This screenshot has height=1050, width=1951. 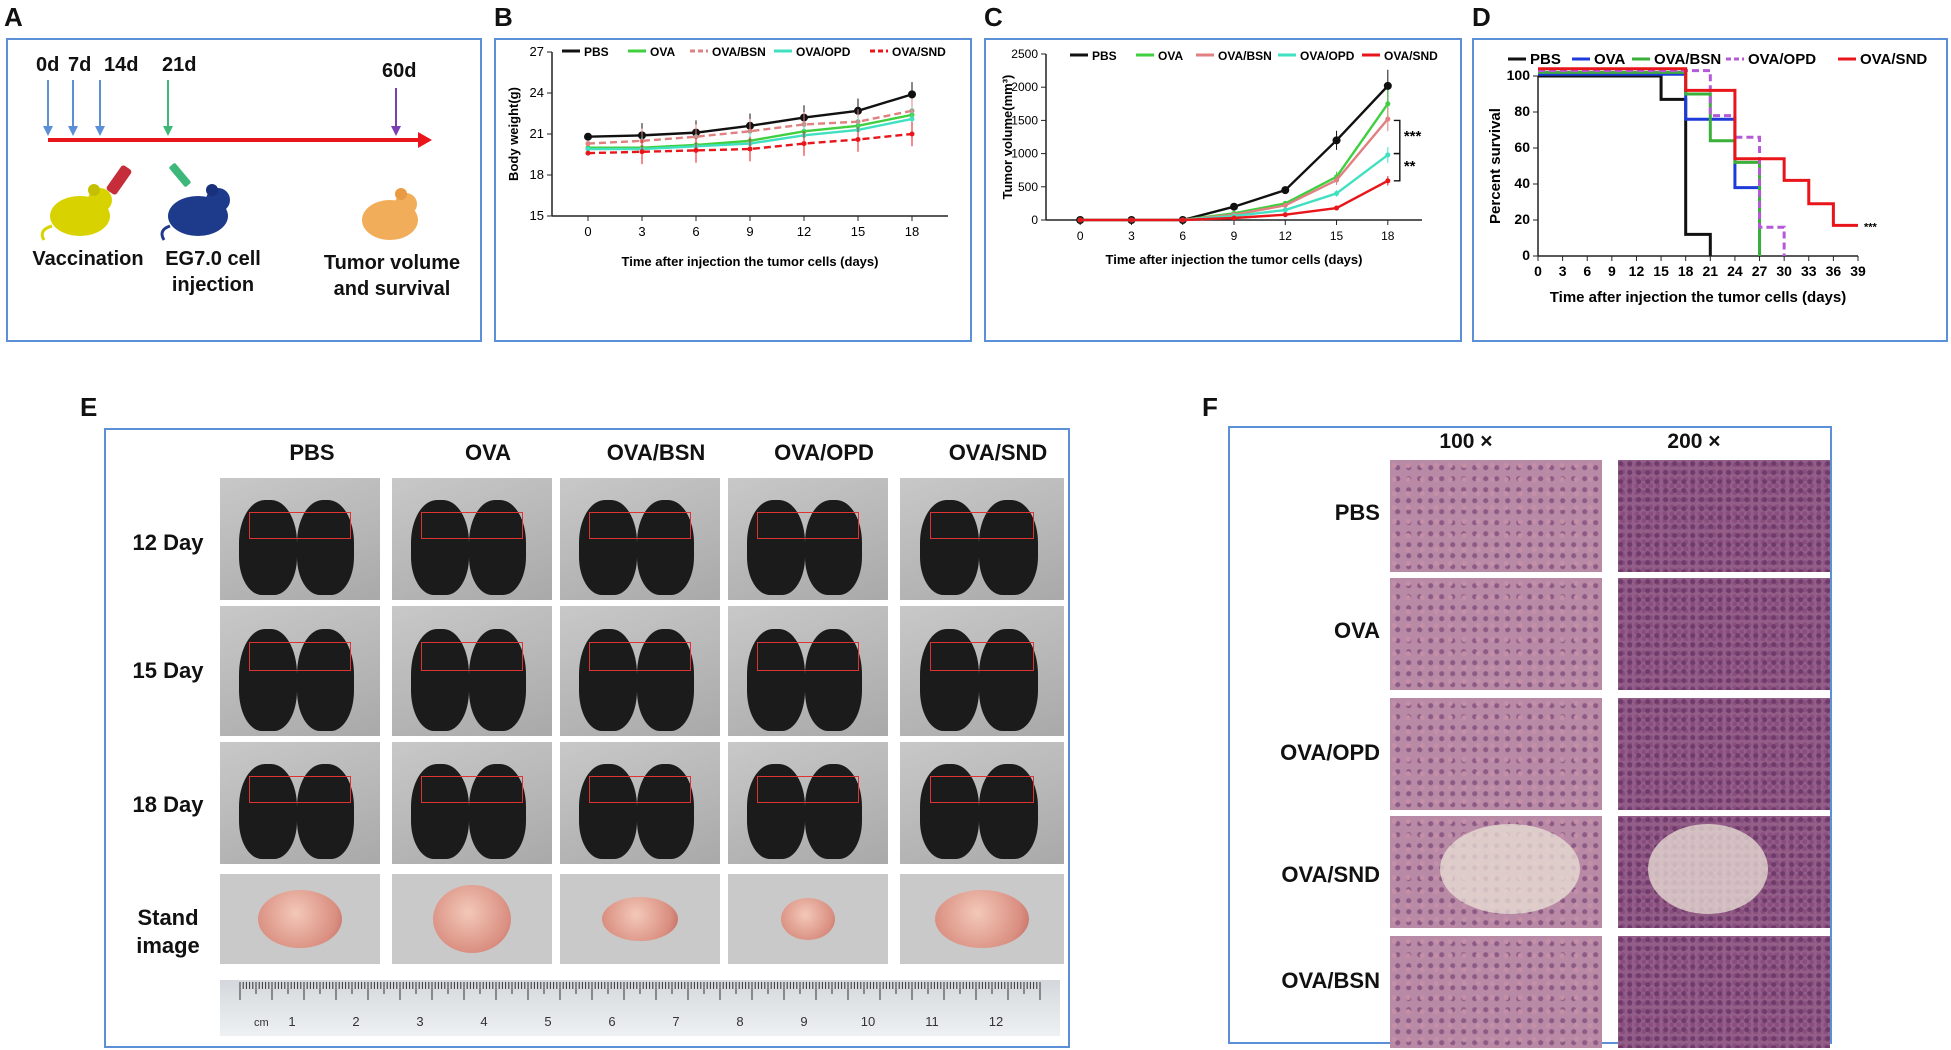 I want to click on y-axis-label: Body weight(g), so click(x=513, y=134).